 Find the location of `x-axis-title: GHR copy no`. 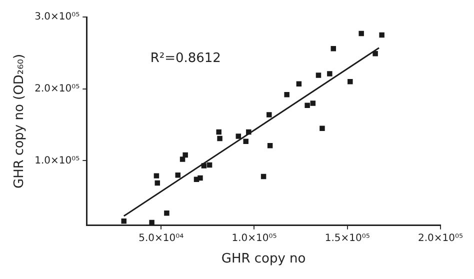

x-axis-title: GHR copy no is located at coordinates (263, 259).